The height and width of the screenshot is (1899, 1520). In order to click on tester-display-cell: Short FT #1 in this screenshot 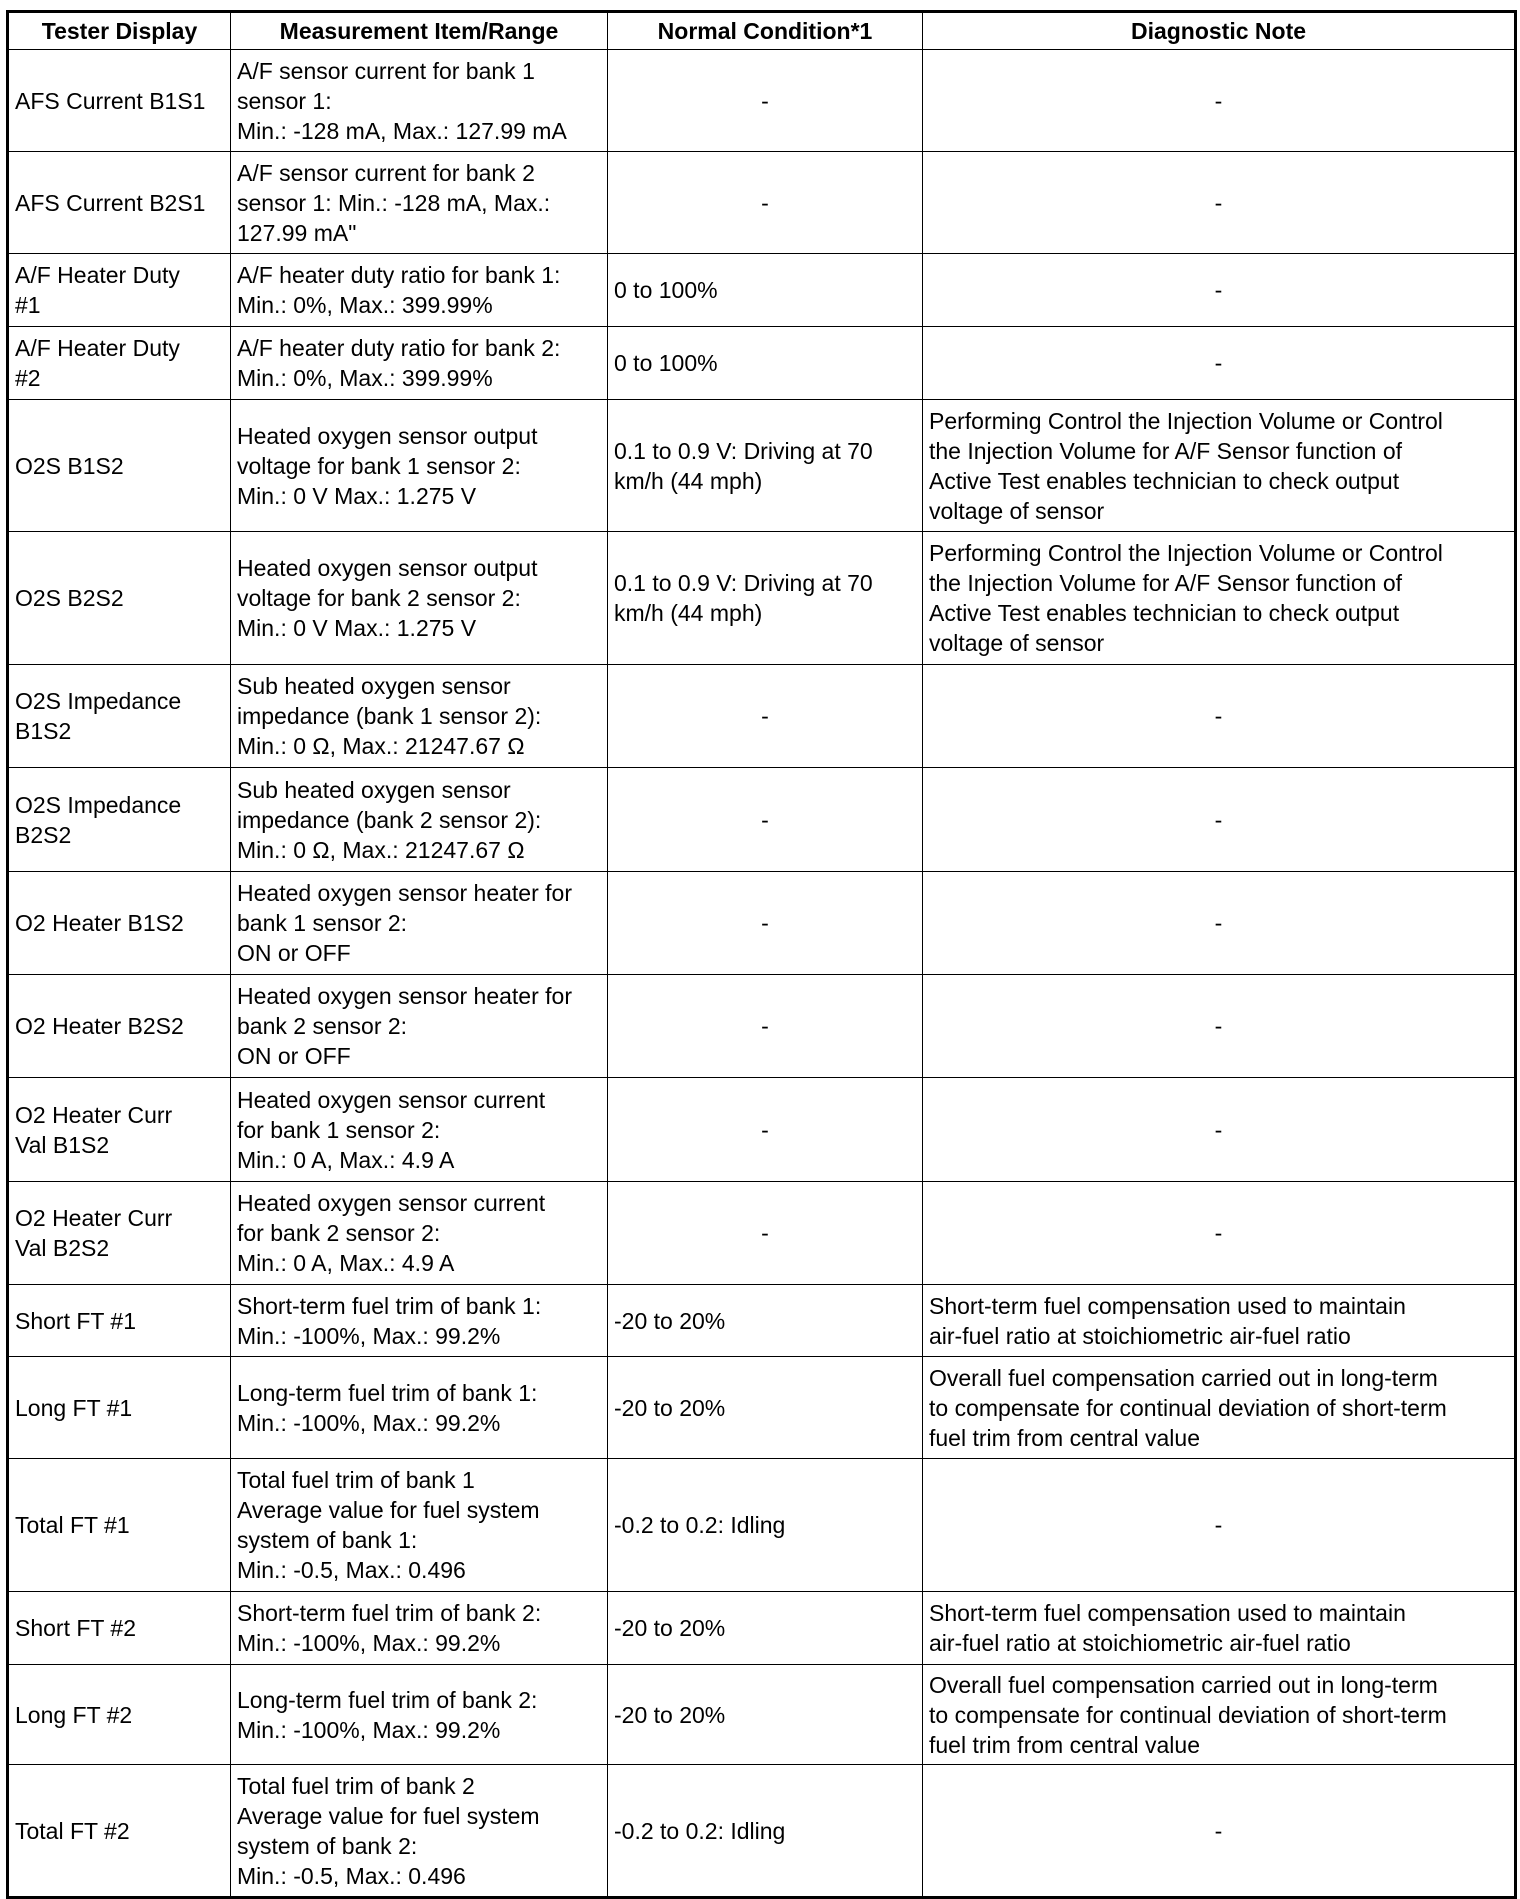, I will do `click(119, 1320)`.